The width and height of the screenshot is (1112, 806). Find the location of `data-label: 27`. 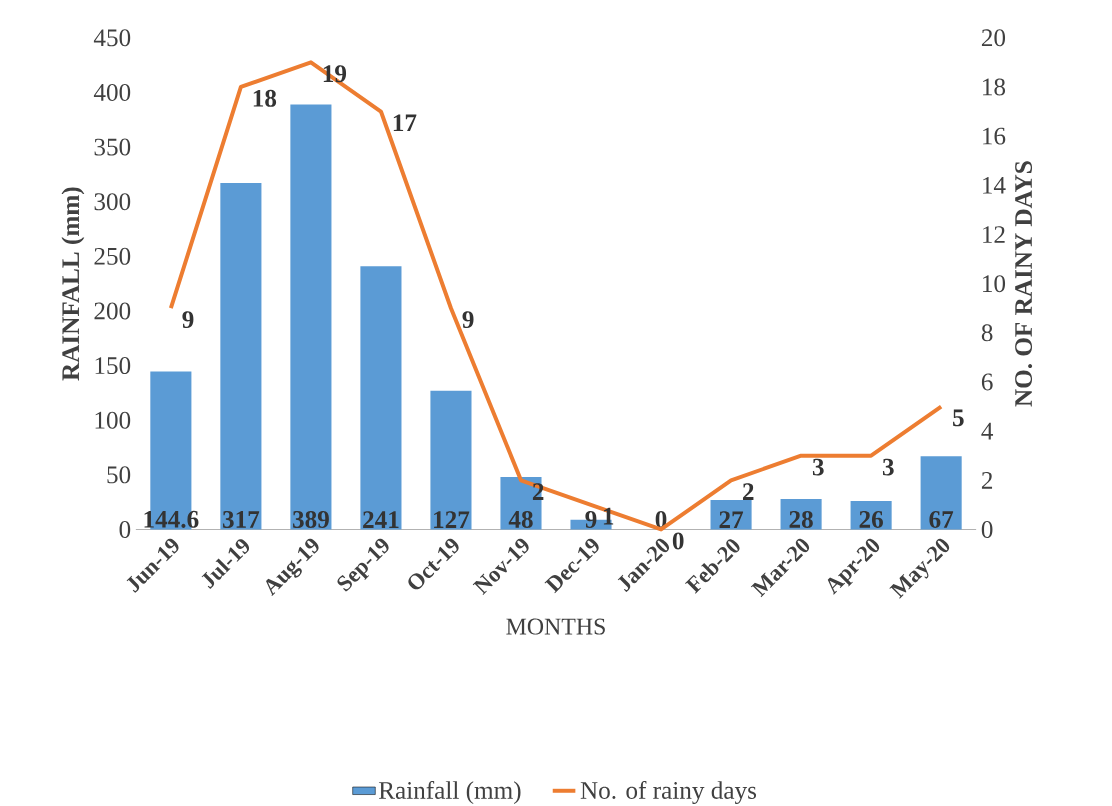

data-label: 27 is located at coordinates (731, 519).